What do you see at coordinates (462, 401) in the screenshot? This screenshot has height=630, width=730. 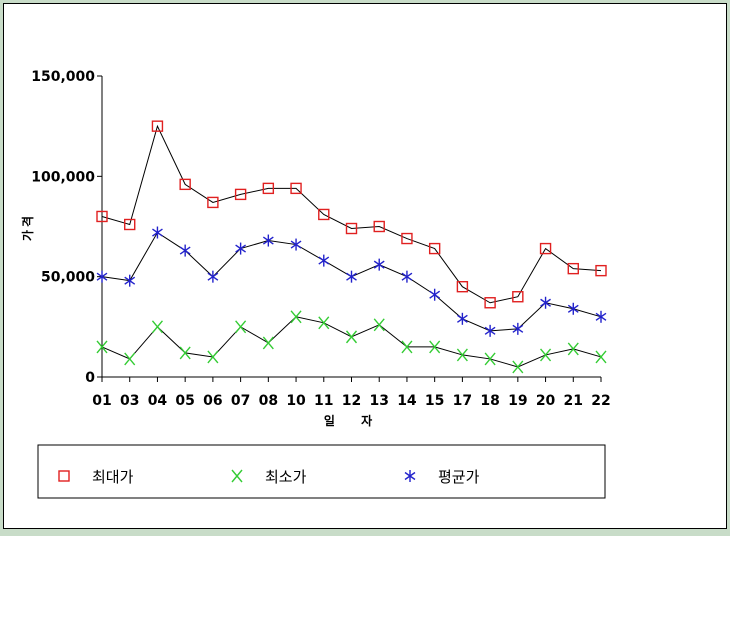 I see `x-tick-label: 17` at bounding box center [462, 401].